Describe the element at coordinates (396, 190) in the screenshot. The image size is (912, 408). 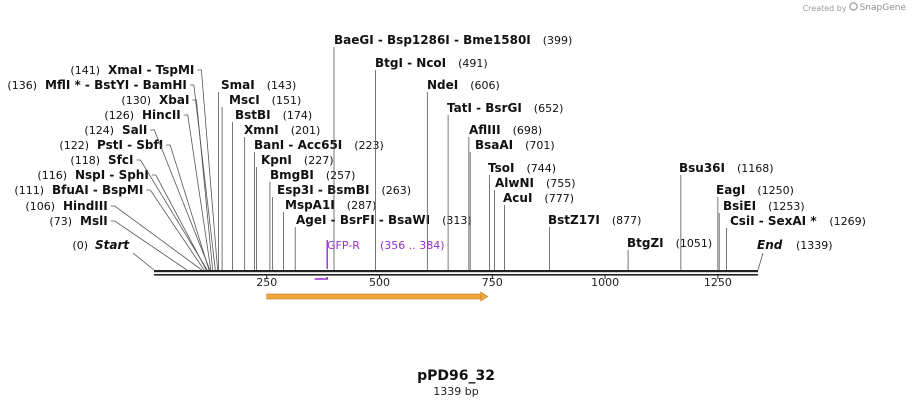
I see `site-position: (263)` at that location.